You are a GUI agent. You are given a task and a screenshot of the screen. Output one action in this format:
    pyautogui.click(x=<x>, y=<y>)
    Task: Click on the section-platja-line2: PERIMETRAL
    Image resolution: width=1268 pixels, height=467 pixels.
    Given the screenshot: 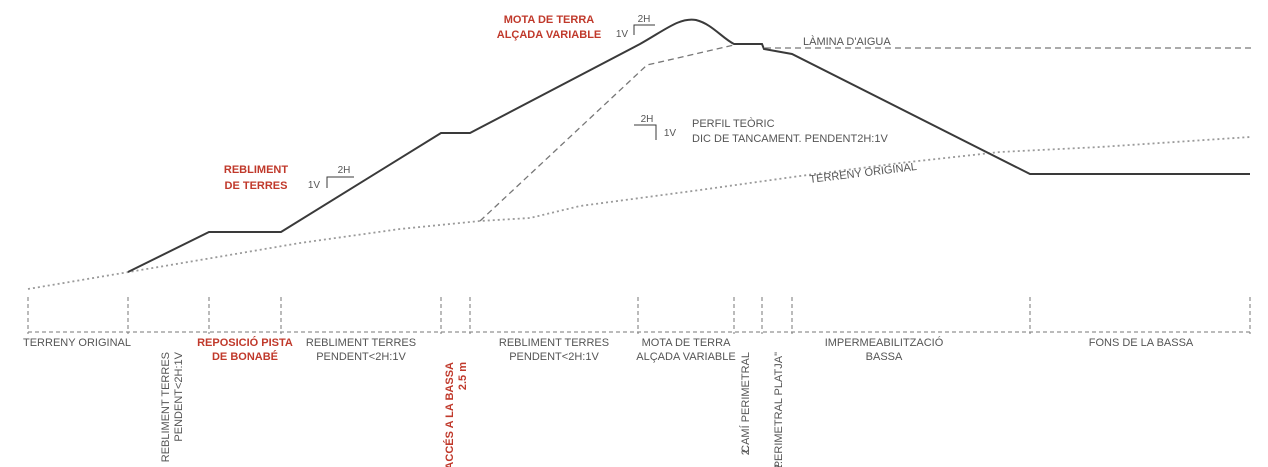 What is the action you would take?
    pyautogui.click(x=779, y=432)
    